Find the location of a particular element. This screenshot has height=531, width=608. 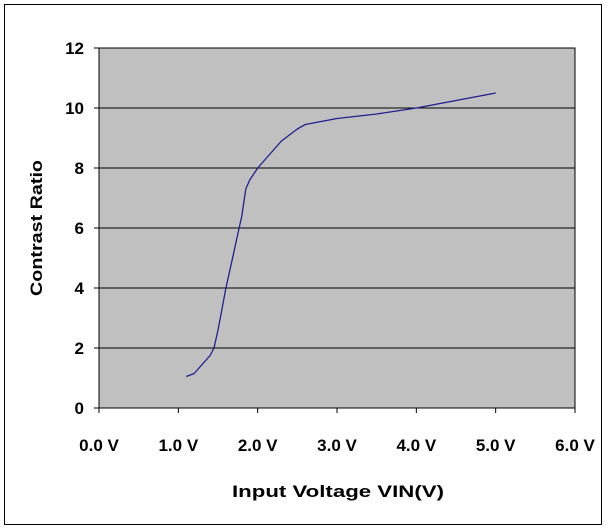

x-tick-label: 0.0 V is located at coordinates (99, 445).